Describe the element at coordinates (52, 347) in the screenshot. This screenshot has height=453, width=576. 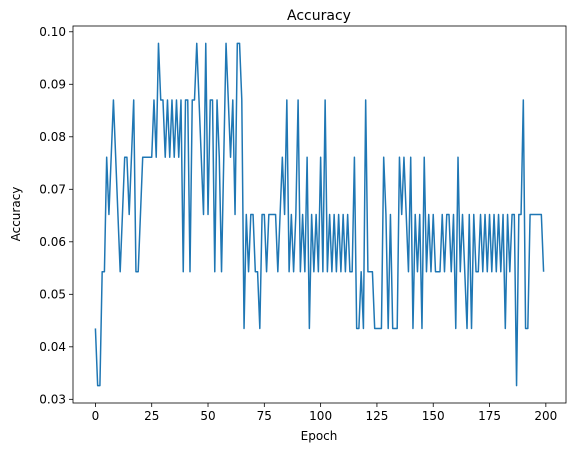
I see `y-tick-label: 0.04` at that location.